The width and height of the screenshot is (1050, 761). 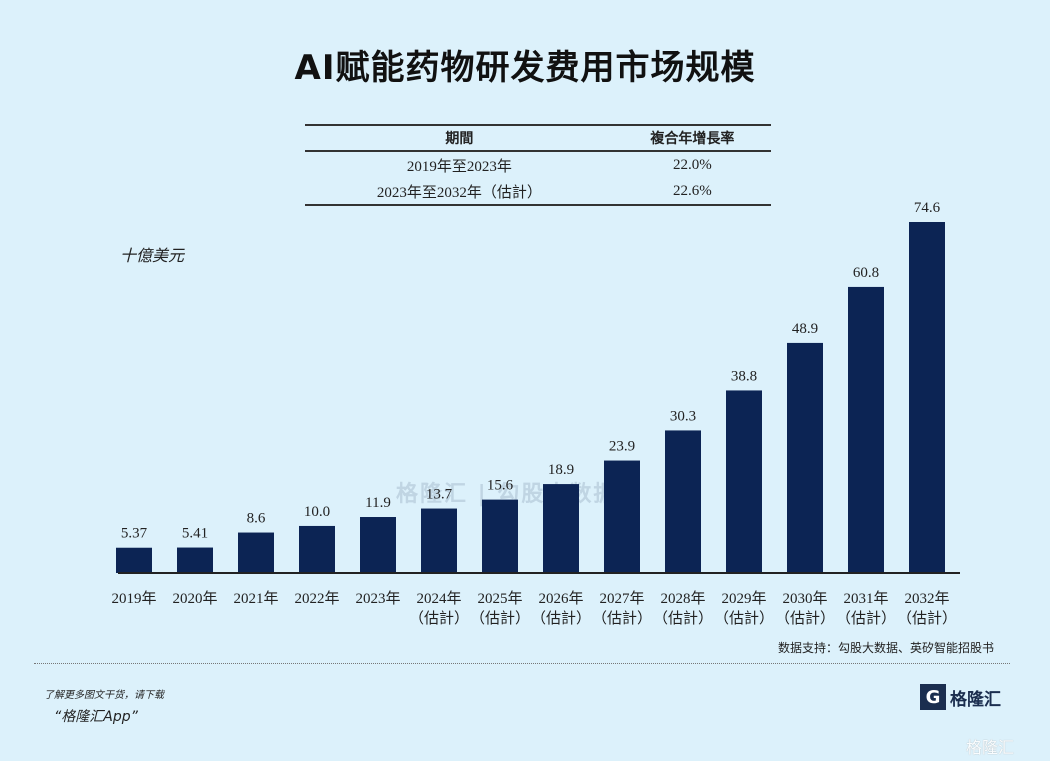 What do you see at coordinates (377, 598) in the screenshot?
I see `x-tick-label: 2023年` at bounding box center [377, 598].